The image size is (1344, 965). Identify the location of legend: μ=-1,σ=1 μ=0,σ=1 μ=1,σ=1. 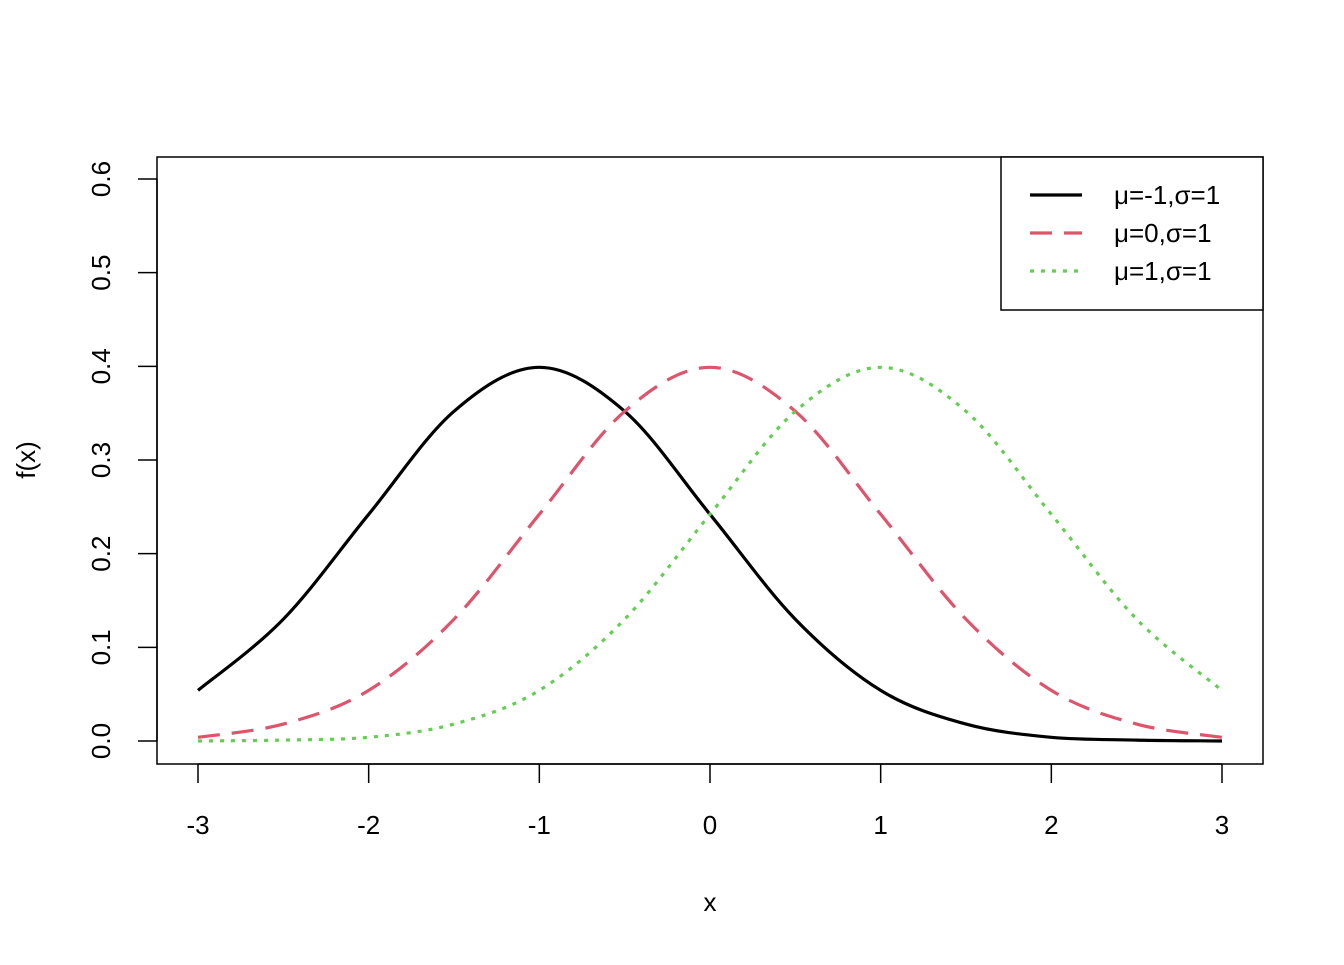
(1132, 233).